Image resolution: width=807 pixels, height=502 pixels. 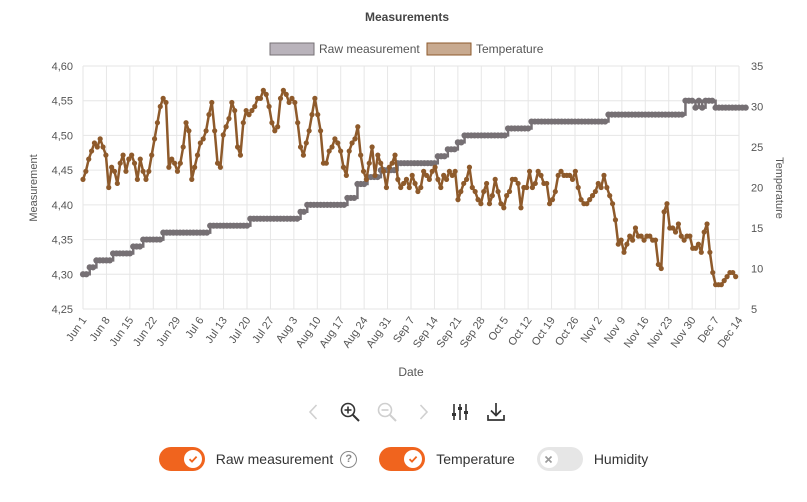 I want to click on x-tick-label: Sep 28, so click(x=473, y=332).